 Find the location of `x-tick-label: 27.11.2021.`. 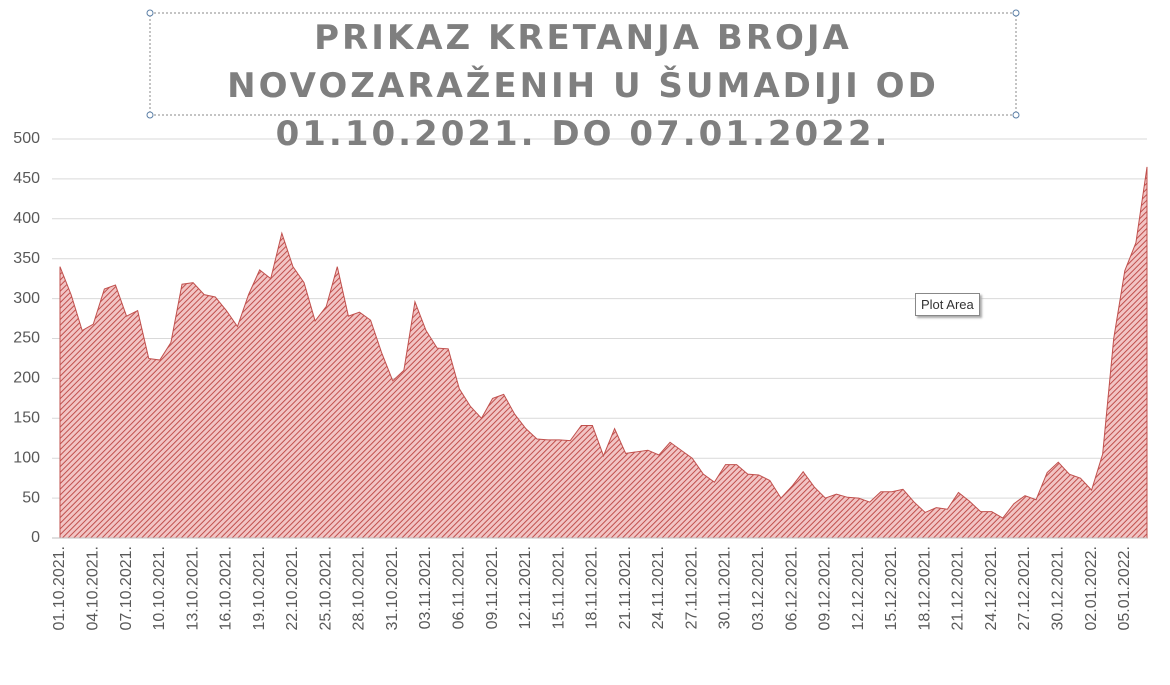

x-tick-label: 27.11.2021. is located at coordinates (691, 587).